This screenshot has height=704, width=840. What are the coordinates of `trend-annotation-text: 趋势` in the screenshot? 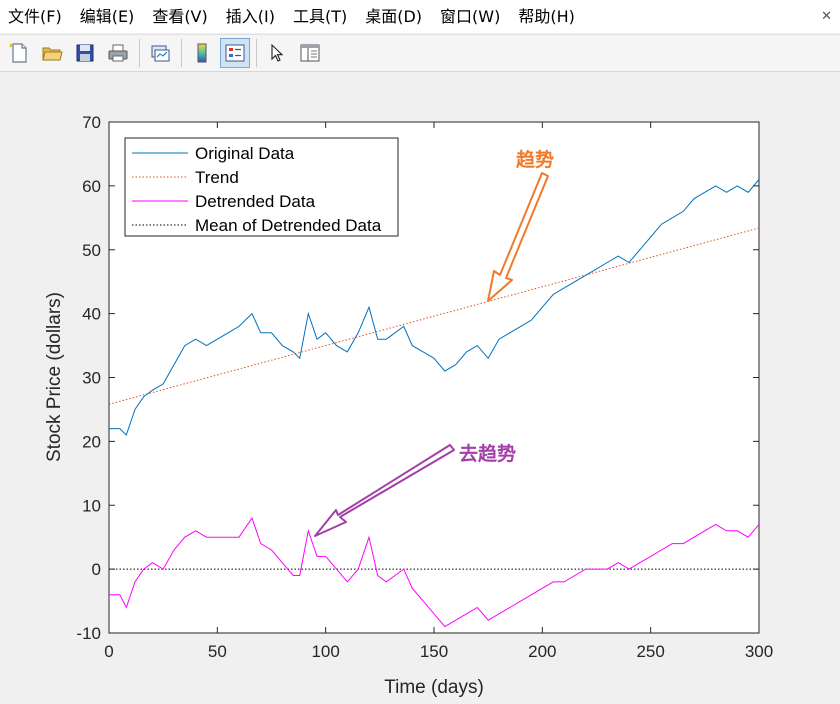 It's located at (535, 159).